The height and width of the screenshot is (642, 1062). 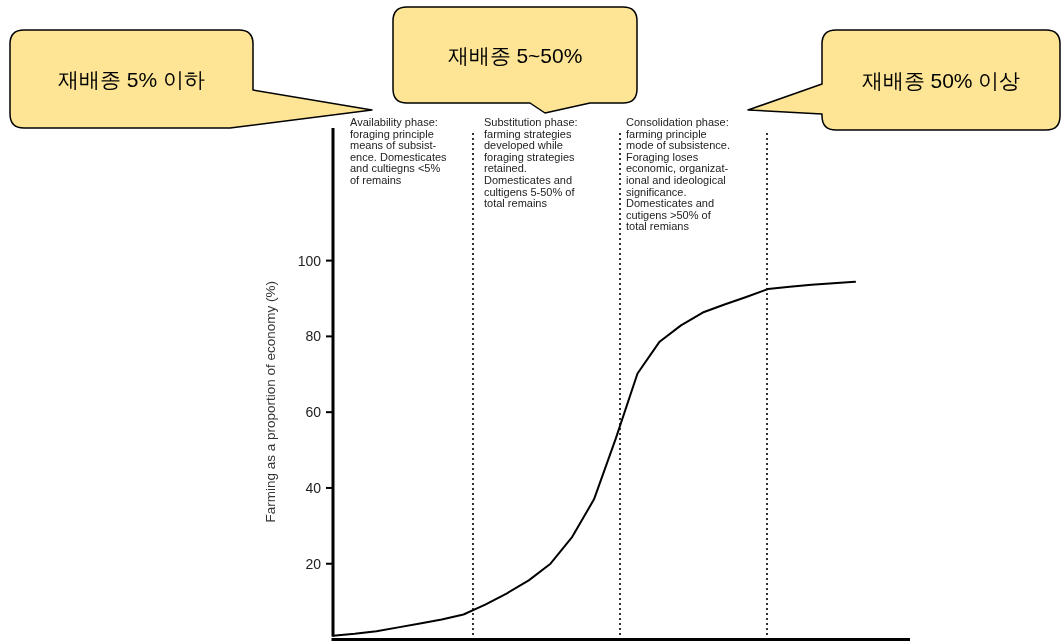 I want to click on y-tick-label: 20, so click(x=313, y=563).